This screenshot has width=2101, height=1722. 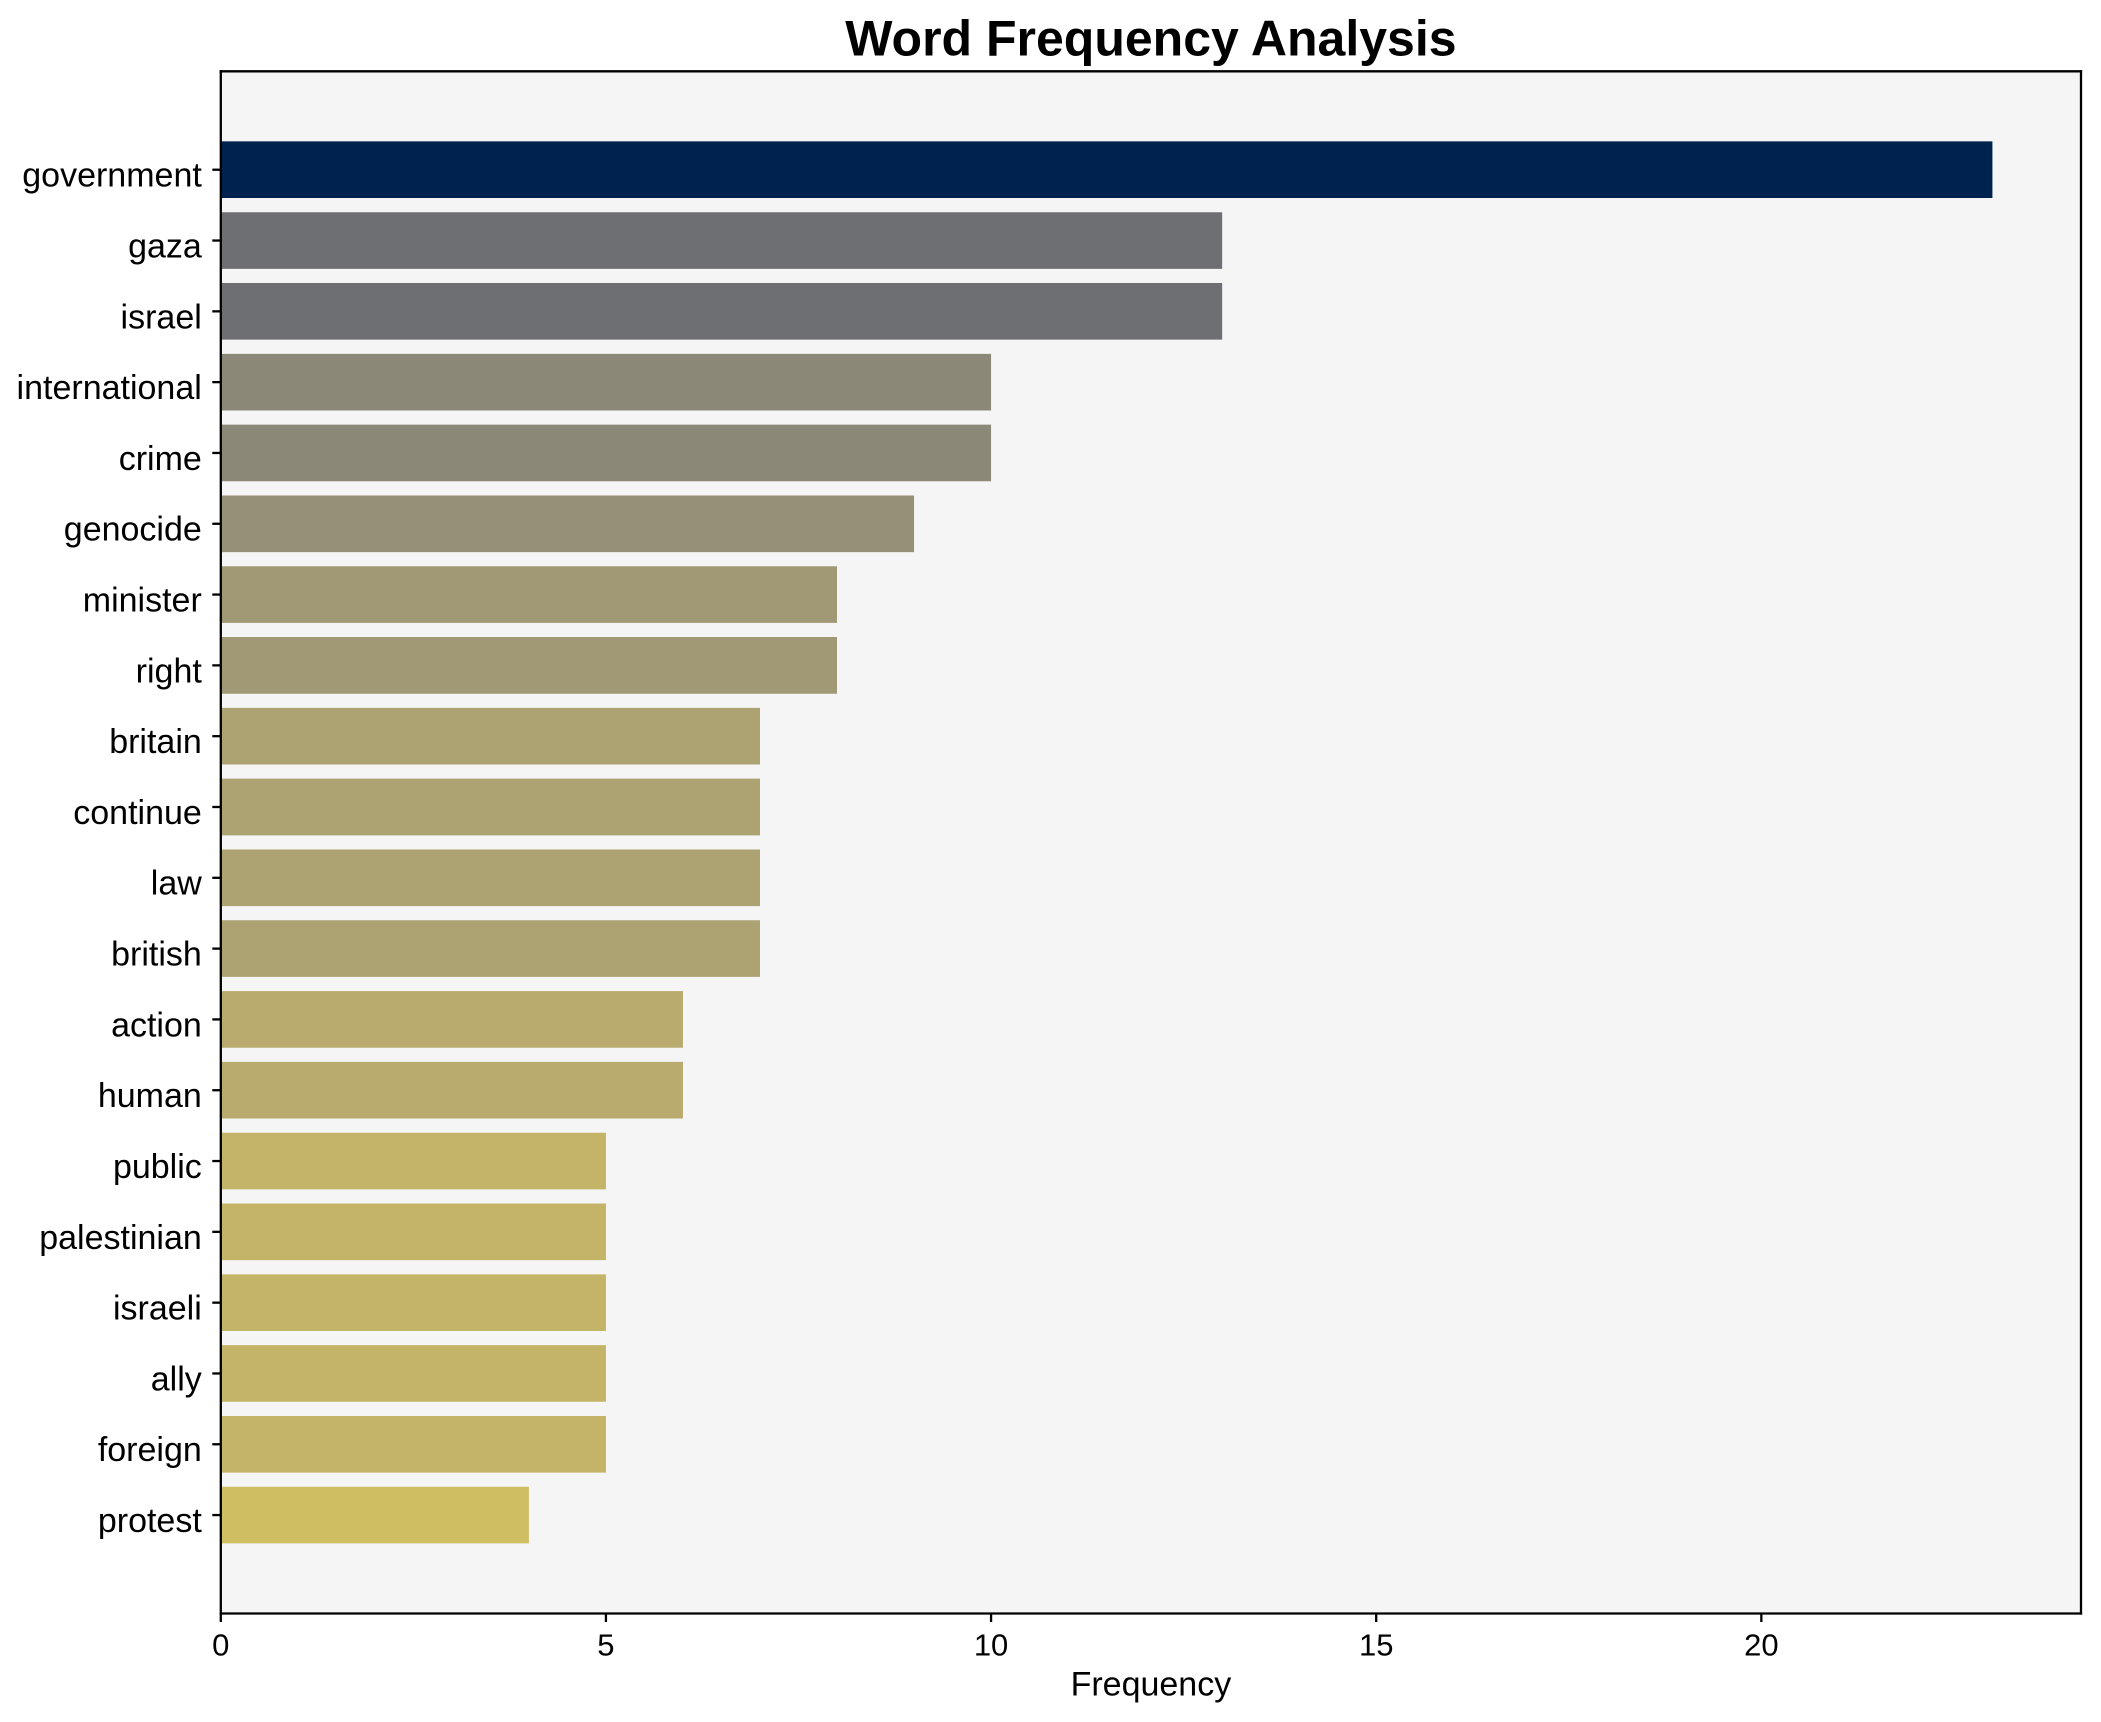 What do you see at coordinates (161, 317) in the screenshot?
I see `svg-text: israel` at bounding box center [161, 317].